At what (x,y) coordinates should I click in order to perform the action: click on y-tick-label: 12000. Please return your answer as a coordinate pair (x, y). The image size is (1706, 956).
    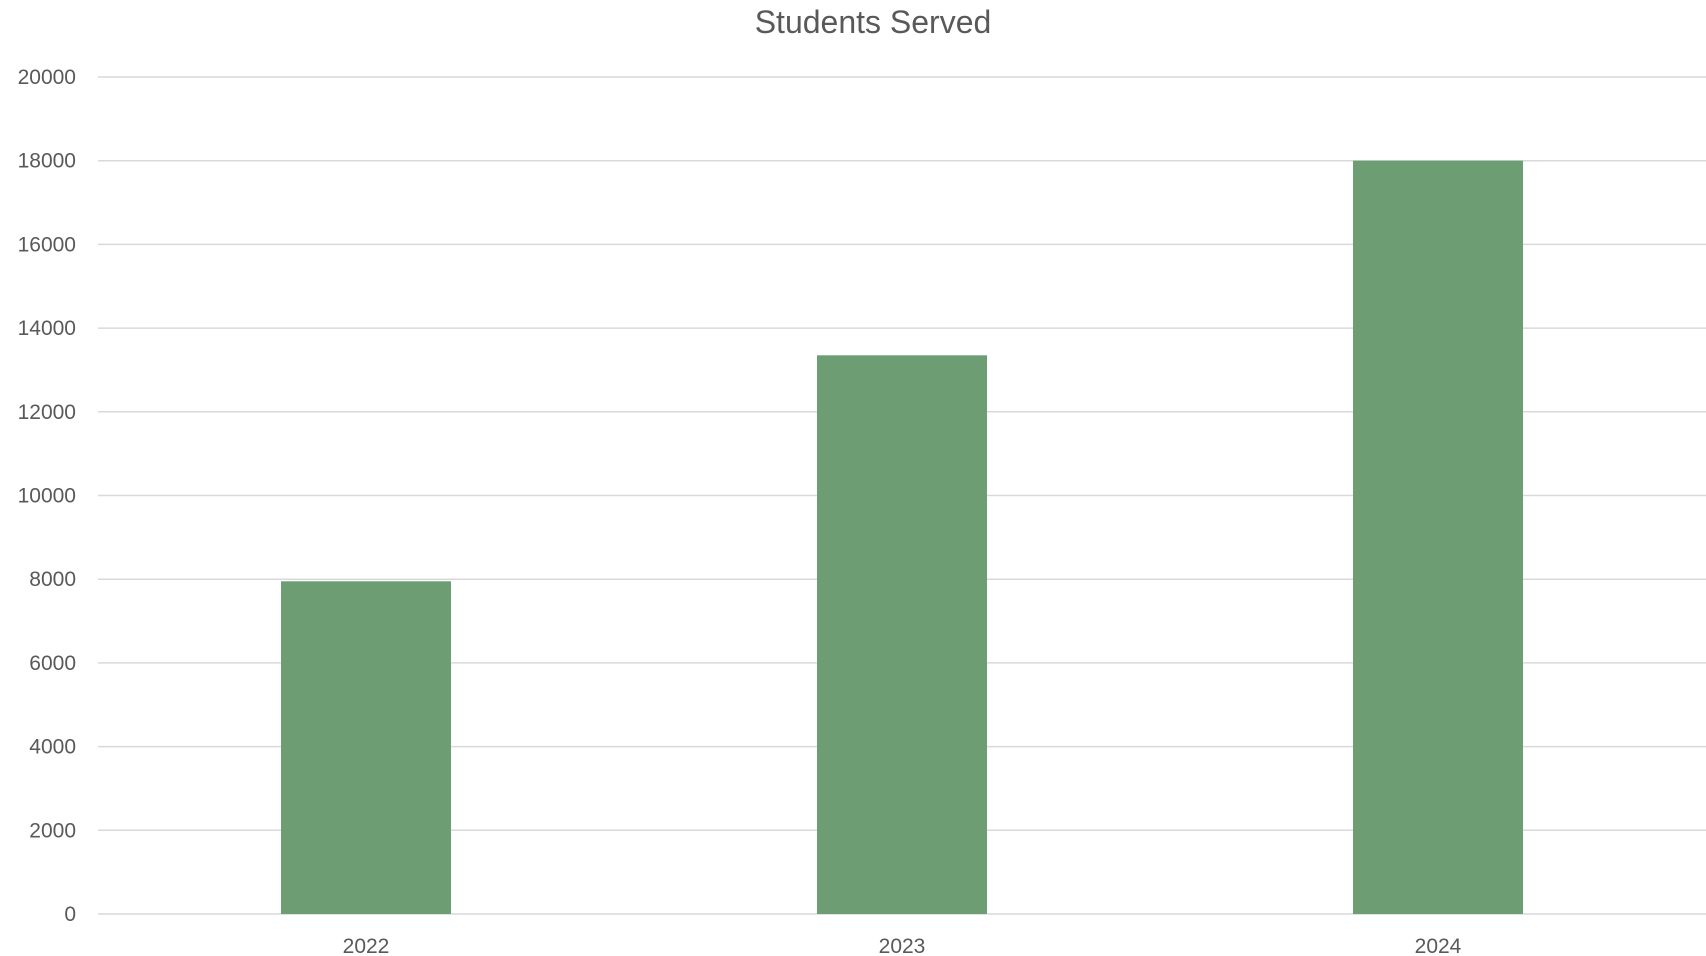
    Looking at the image, I should click on (47, 412).